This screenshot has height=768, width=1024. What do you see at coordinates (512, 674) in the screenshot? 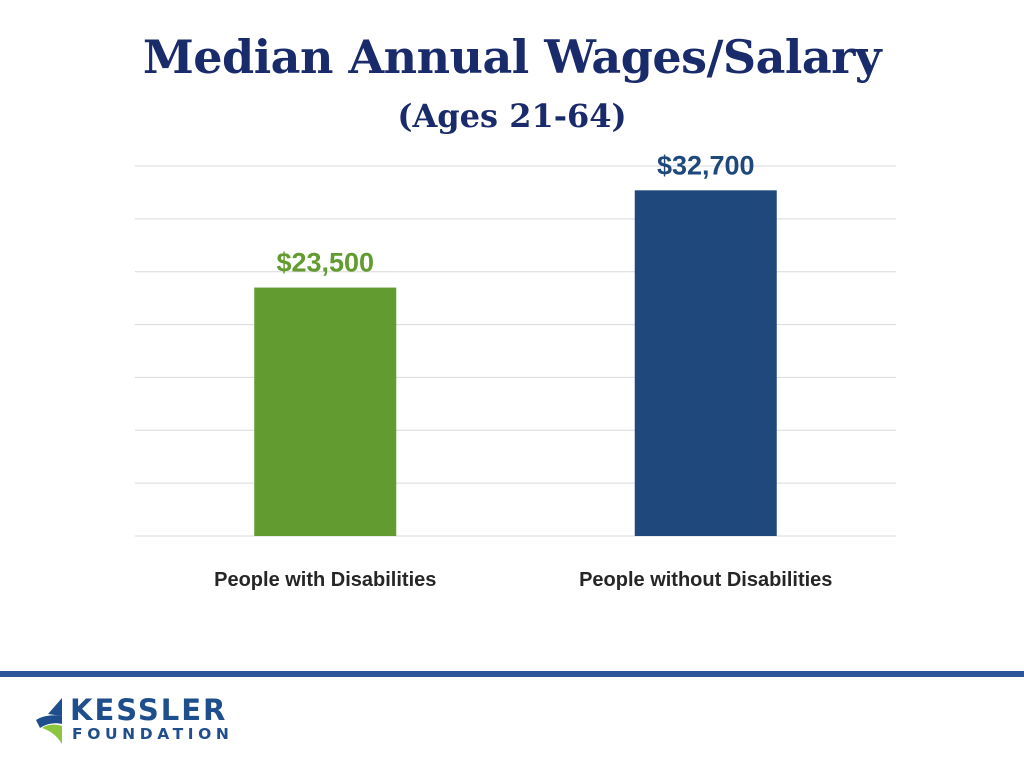
I see `footer-divider` at bounding box center [512, 674].